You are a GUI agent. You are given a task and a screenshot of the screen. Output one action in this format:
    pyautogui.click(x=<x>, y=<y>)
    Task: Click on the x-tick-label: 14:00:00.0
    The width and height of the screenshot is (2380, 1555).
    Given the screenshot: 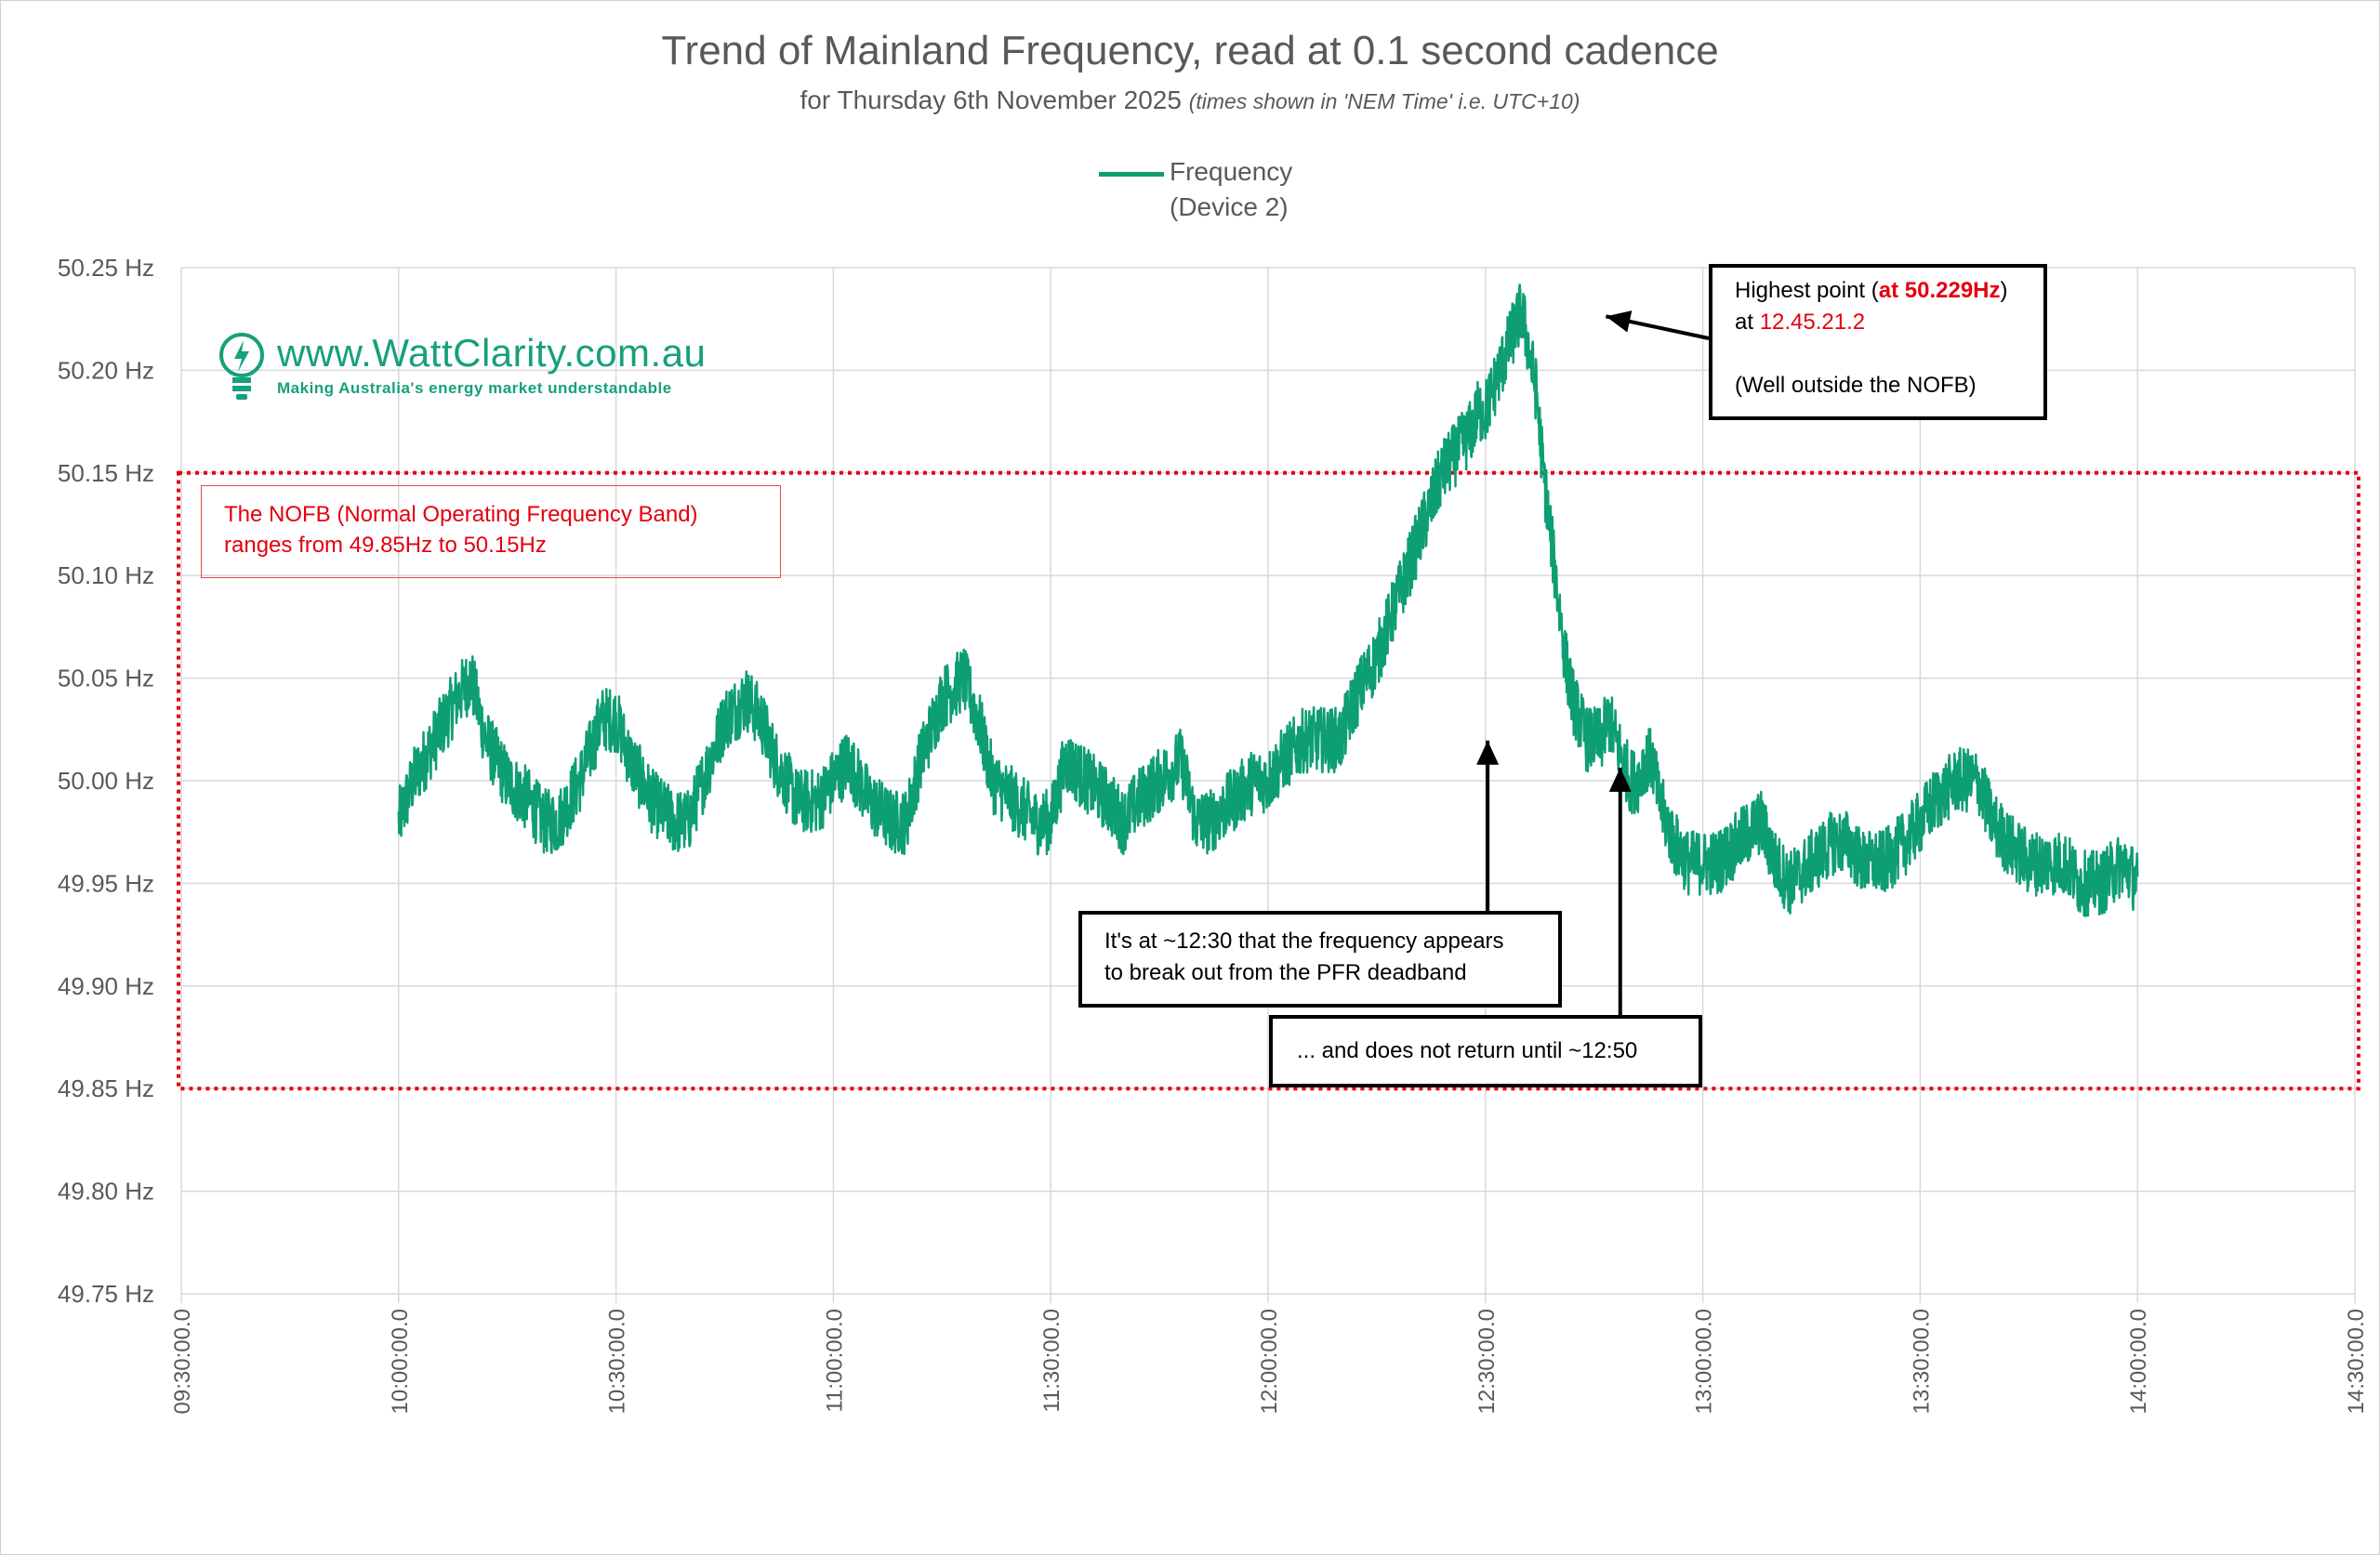 What is the action you would take?
    pyautogui.click(x=2138, y=1361)
    